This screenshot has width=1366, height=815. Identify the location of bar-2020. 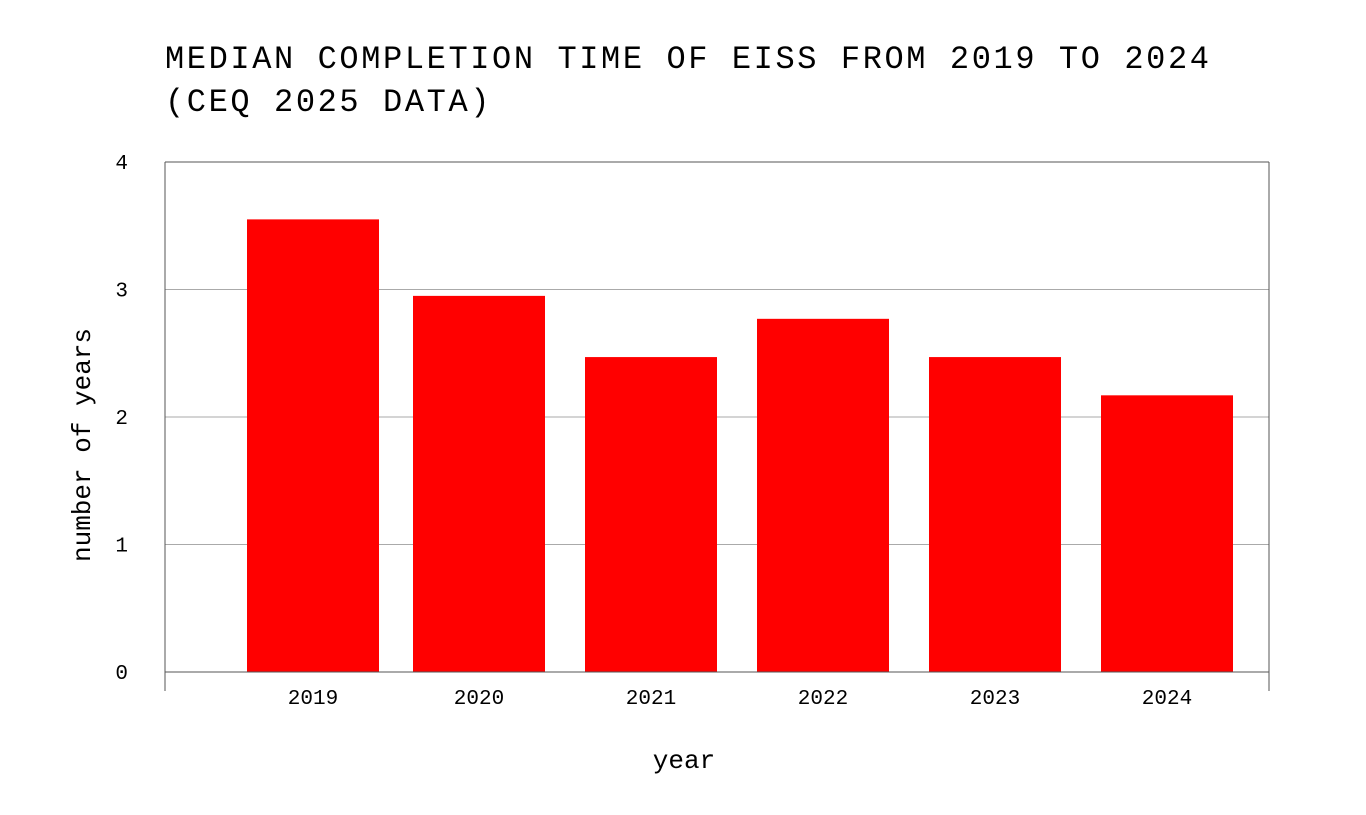
(479, 483).